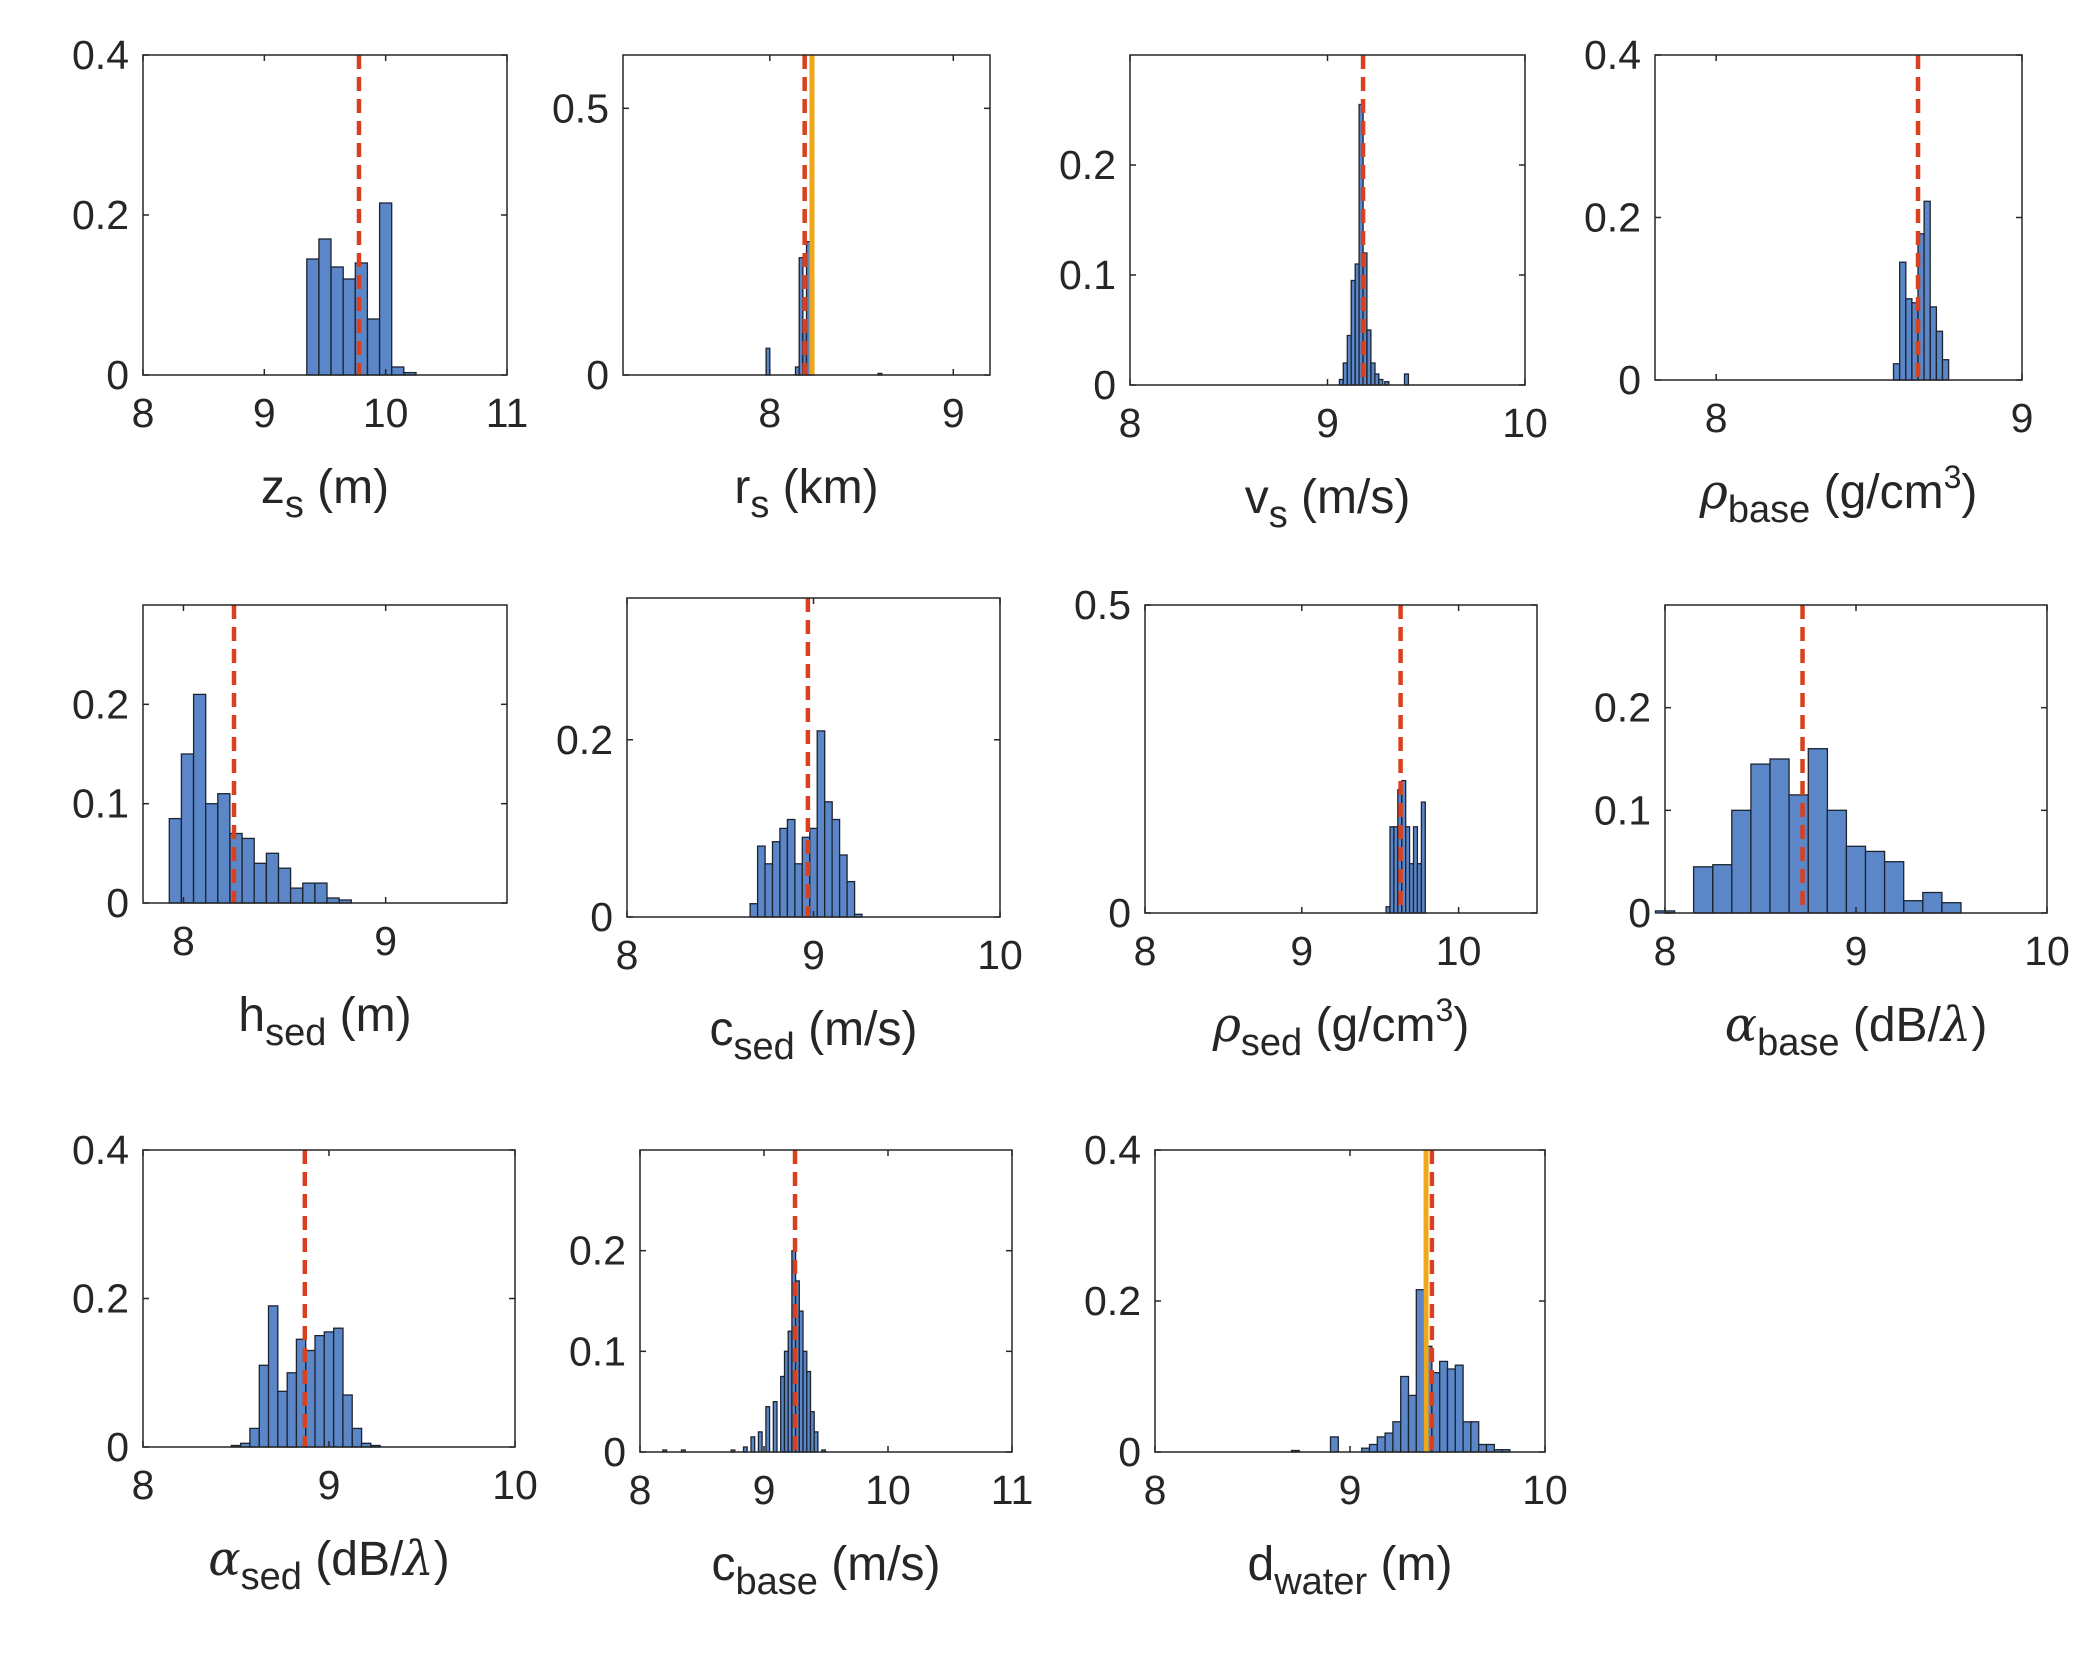 The image size is (2098, 1661). What do you see at coordinates (271, 1577) in the screenshot?
I see `label-subscript: sed` at bounding box center [271, 1577].